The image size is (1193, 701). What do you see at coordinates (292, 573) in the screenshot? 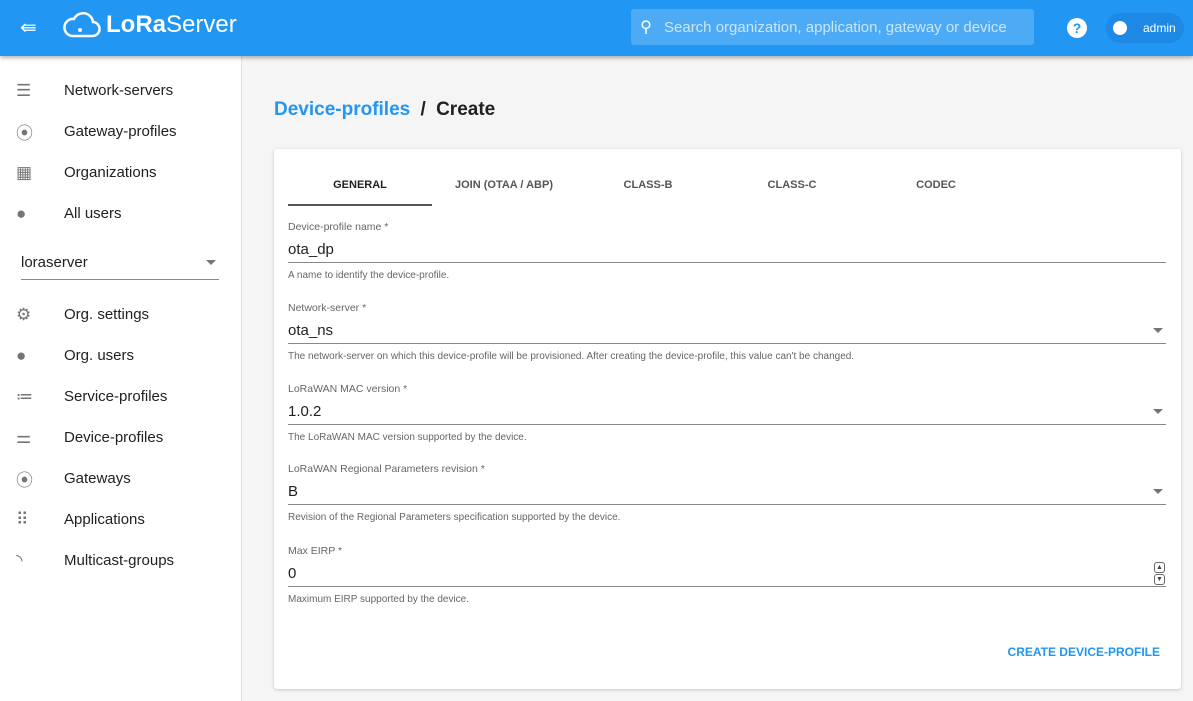
I see `field-value: 0` at bounding box center [292, 573].